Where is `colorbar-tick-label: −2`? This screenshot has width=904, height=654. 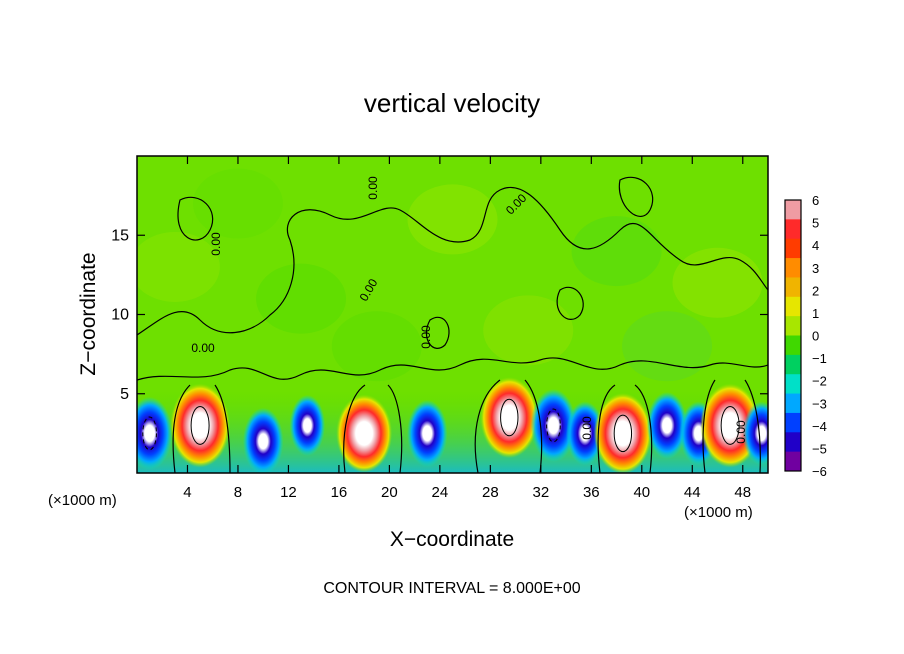
colorbar-tick-label: −2 is located at coordinates (819, 381).